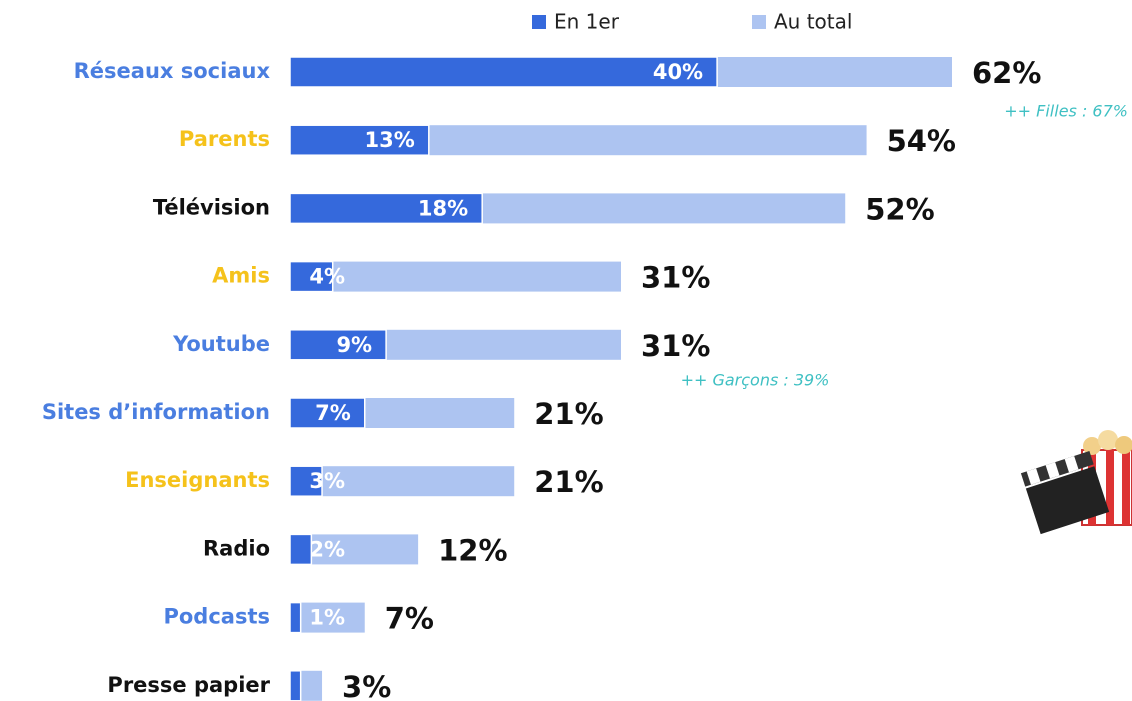 The height and width of the screenshot is (701, 1132). Describe the element at coordinates (587, 22) in the screenshot. I see `legend-label: En 1er` at that location.